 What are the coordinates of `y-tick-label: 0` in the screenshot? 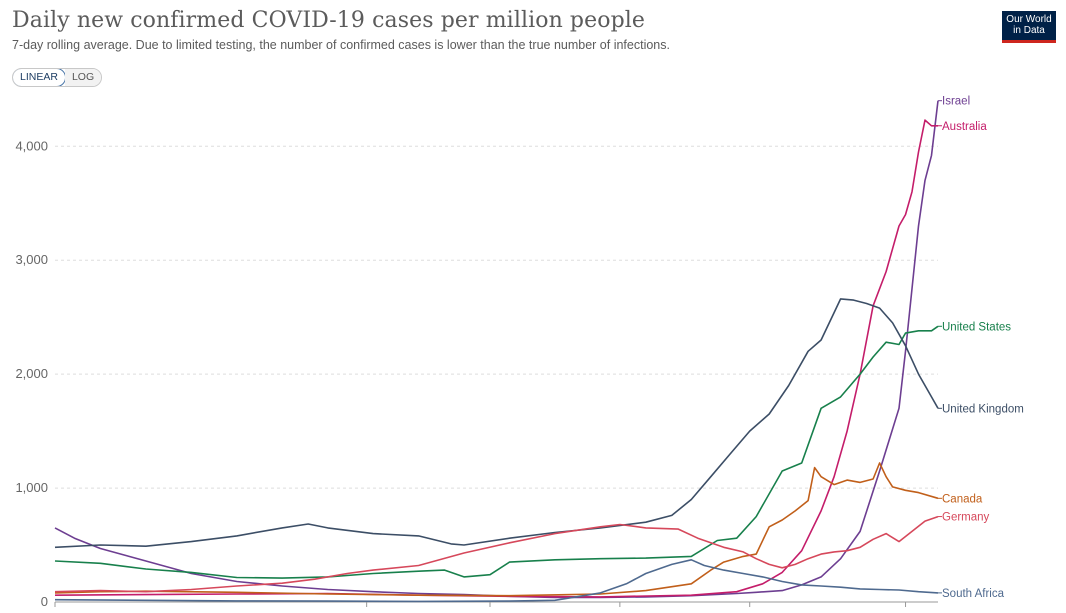 It's located at (44, 601).